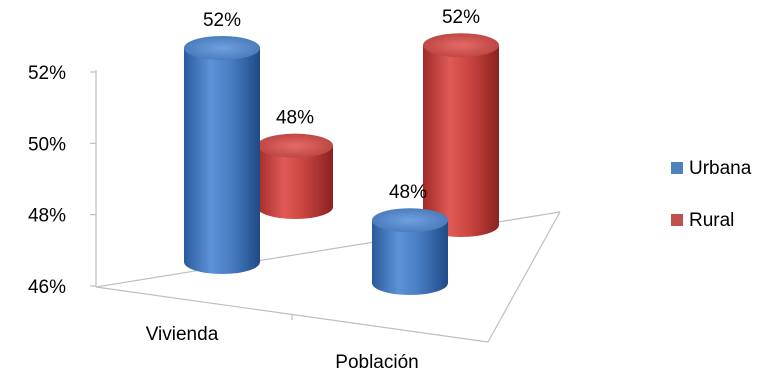 The width and height of the screenshot is (771, 372). What do you see at coordinates (282, 343) in the screenshot?
I see `x-ticks: Vivienda Población` at bounding box center [282, 343].